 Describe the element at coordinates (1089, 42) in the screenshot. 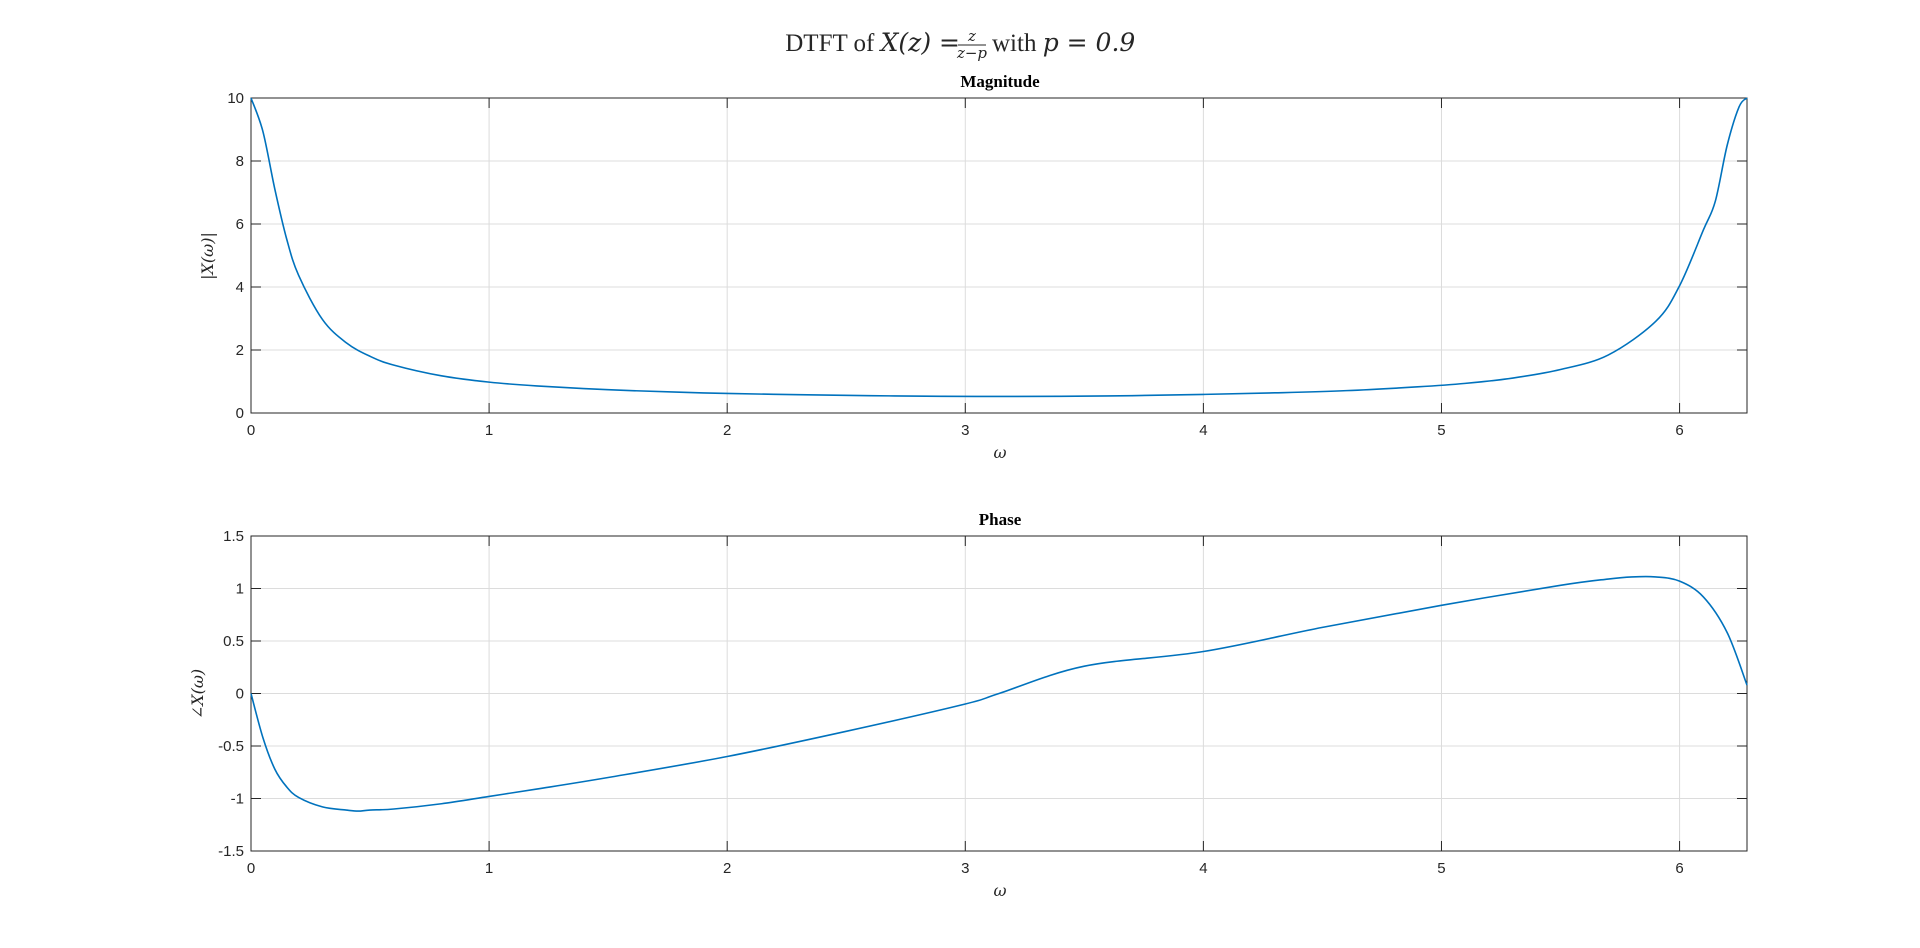

I see `figure-title-param: p = 0.9` at that location.